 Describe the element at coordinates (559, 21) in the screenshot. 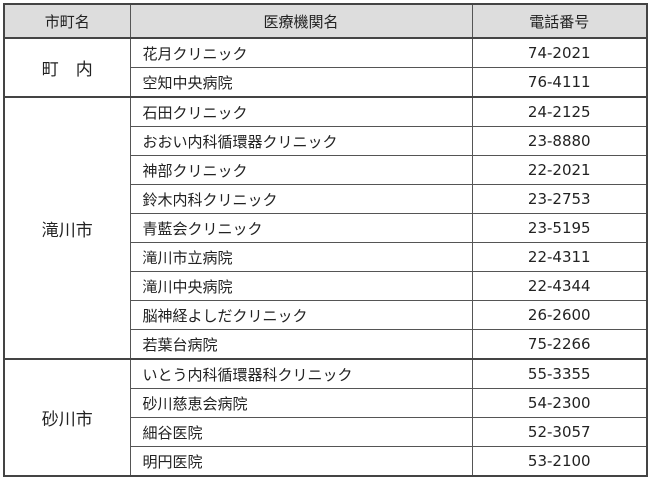

I see `header-phone: 電話番号` at that location.